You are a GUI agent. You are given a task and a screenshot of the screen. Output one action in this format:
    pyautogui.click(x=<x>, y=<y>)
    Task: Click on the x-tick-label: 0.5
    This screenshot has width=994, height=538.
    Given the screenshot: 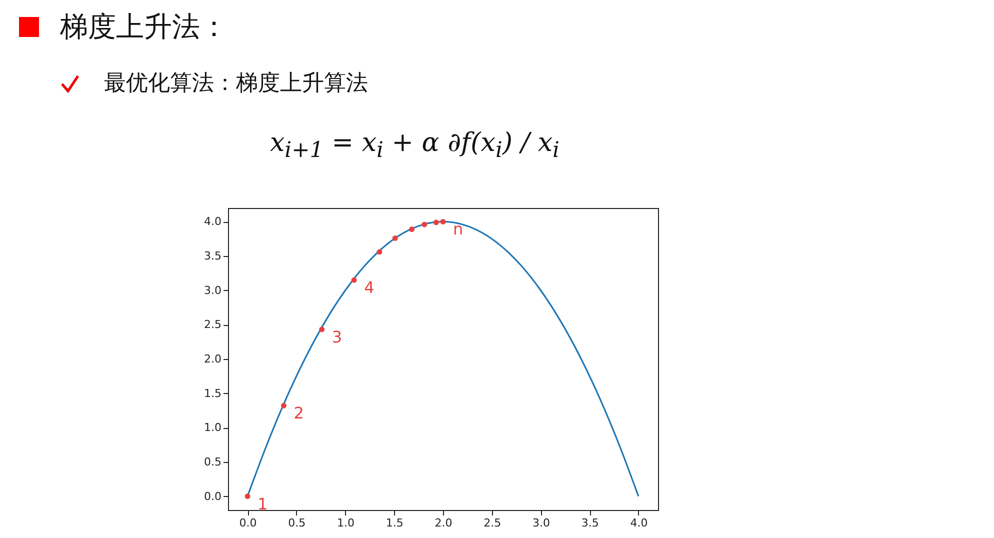 What is the action you would take?
    pyautogui.click(x=297, y=523)
    